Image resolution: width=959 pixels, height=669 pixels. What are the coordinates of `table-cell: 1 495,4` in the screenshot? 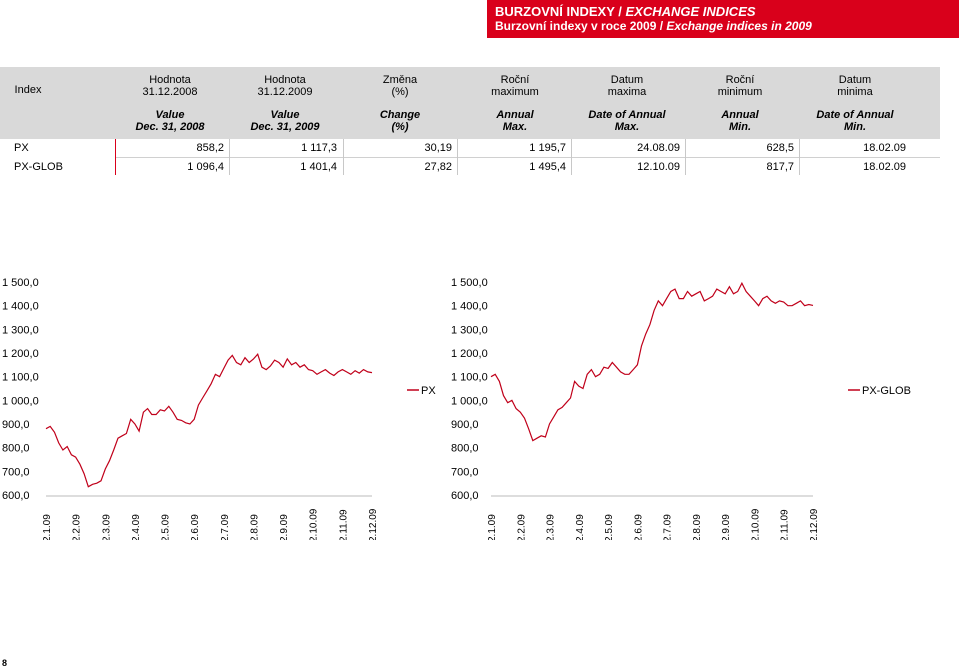 It's located at (547, 167).